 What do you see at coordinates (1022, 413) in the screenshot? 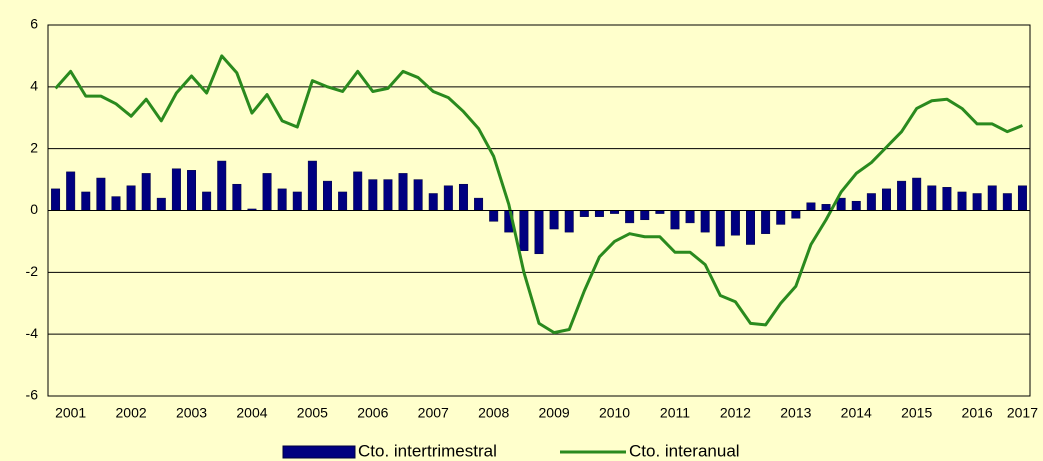
I see `x-tick-label: 2017` at bounding box center [1022, 413].